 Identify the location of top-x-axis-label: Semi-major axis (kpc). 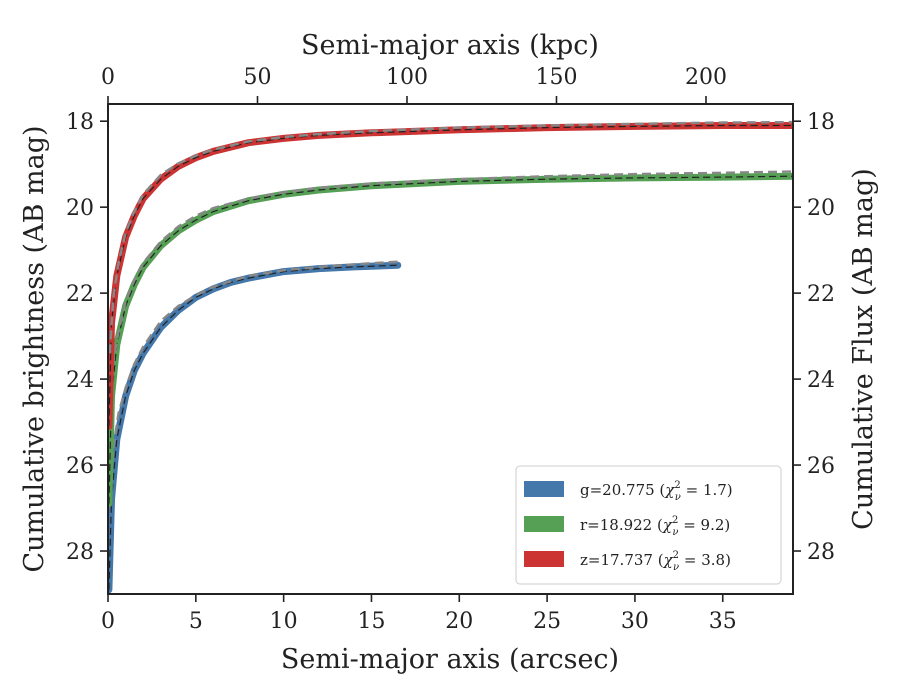
(450, 45).